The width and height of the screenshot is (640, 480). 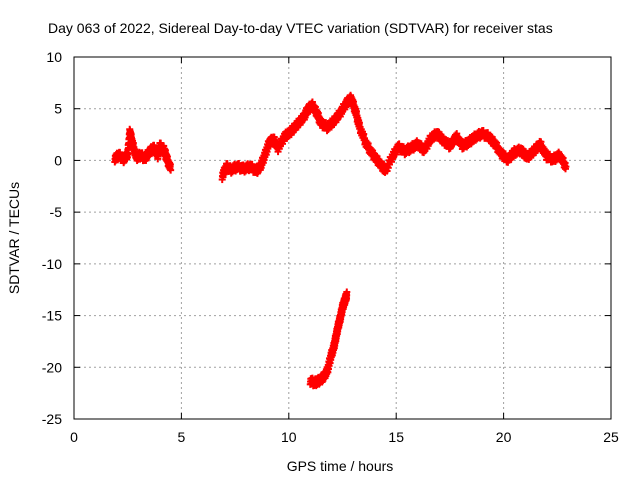 What do you see at coordinates (56, 212) in the screenshot?
I see `y-tick-label: -5` at bounding box center [56, 212].